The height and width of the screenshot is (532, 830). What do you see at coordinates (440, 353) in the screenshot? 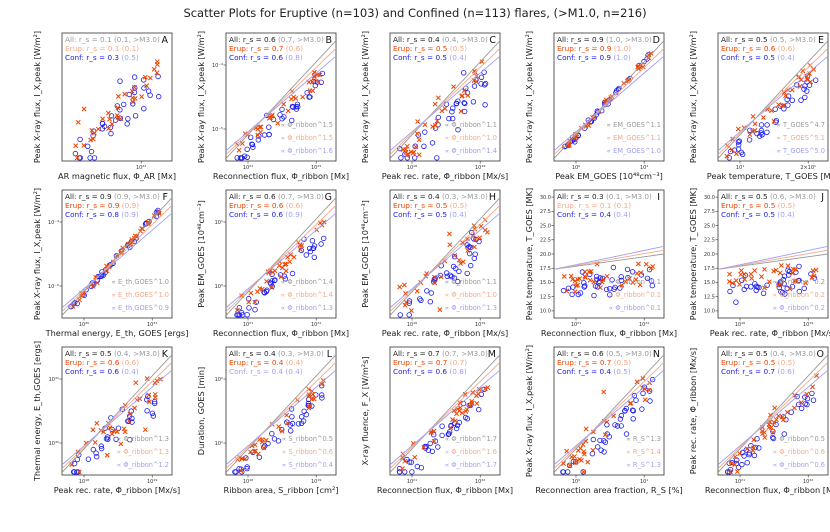
I see `stat-label: All: r_s = 0.7 (0.7, >M3.0)` at bounding box center [440, 353].